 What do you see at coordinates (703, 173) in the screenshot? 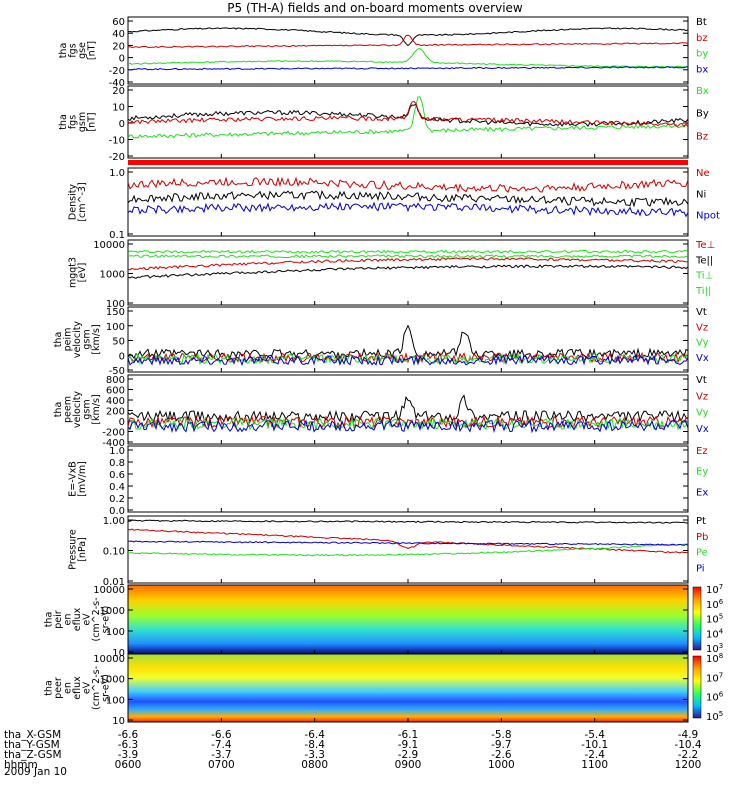
I see `legend-Ne: Ne` at bounding box center [703, 173].